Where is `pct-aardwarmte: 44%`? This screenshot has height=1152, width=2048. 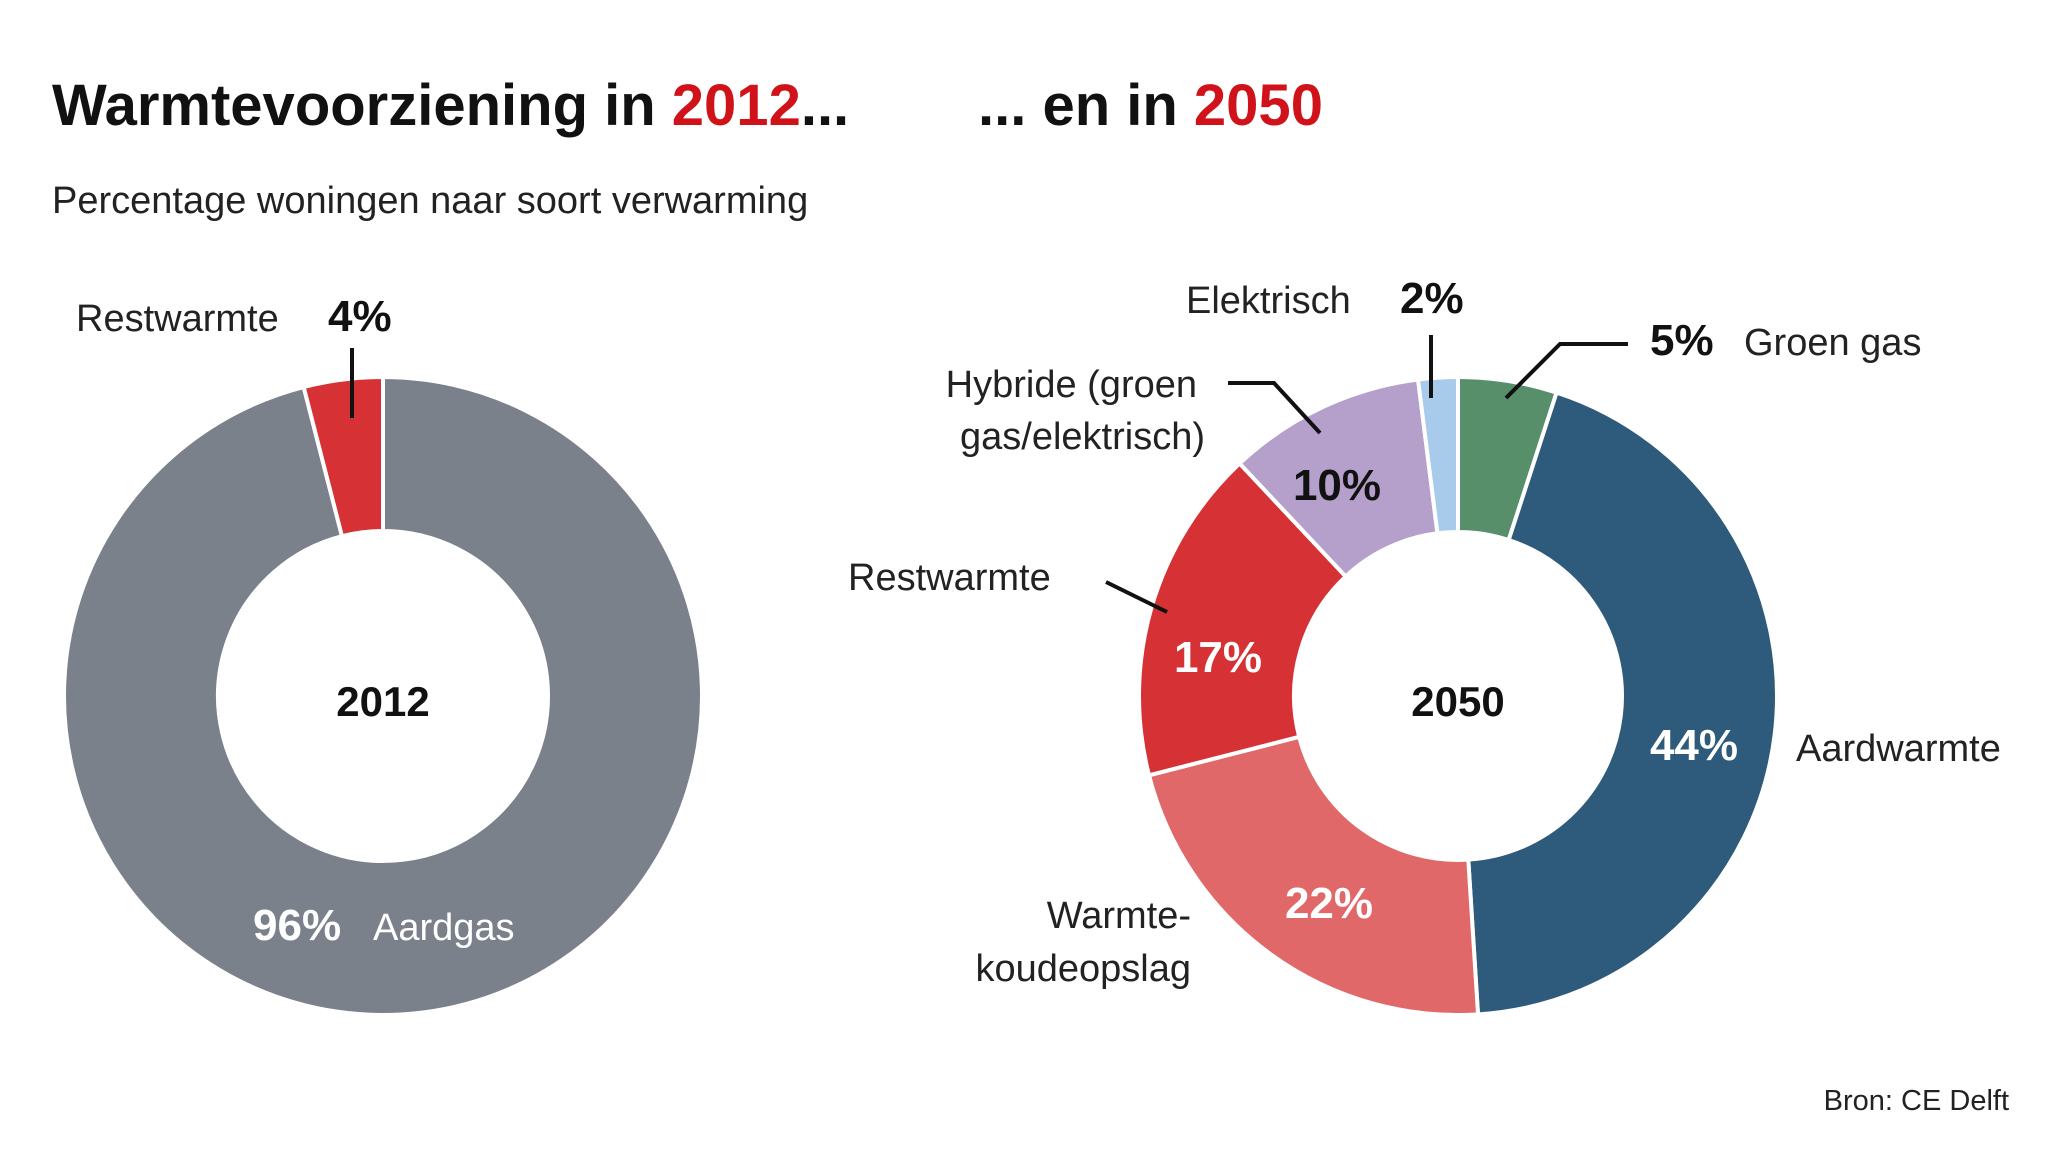 pct-aardwarmte: 44% is located at coordinates (1694, 745).